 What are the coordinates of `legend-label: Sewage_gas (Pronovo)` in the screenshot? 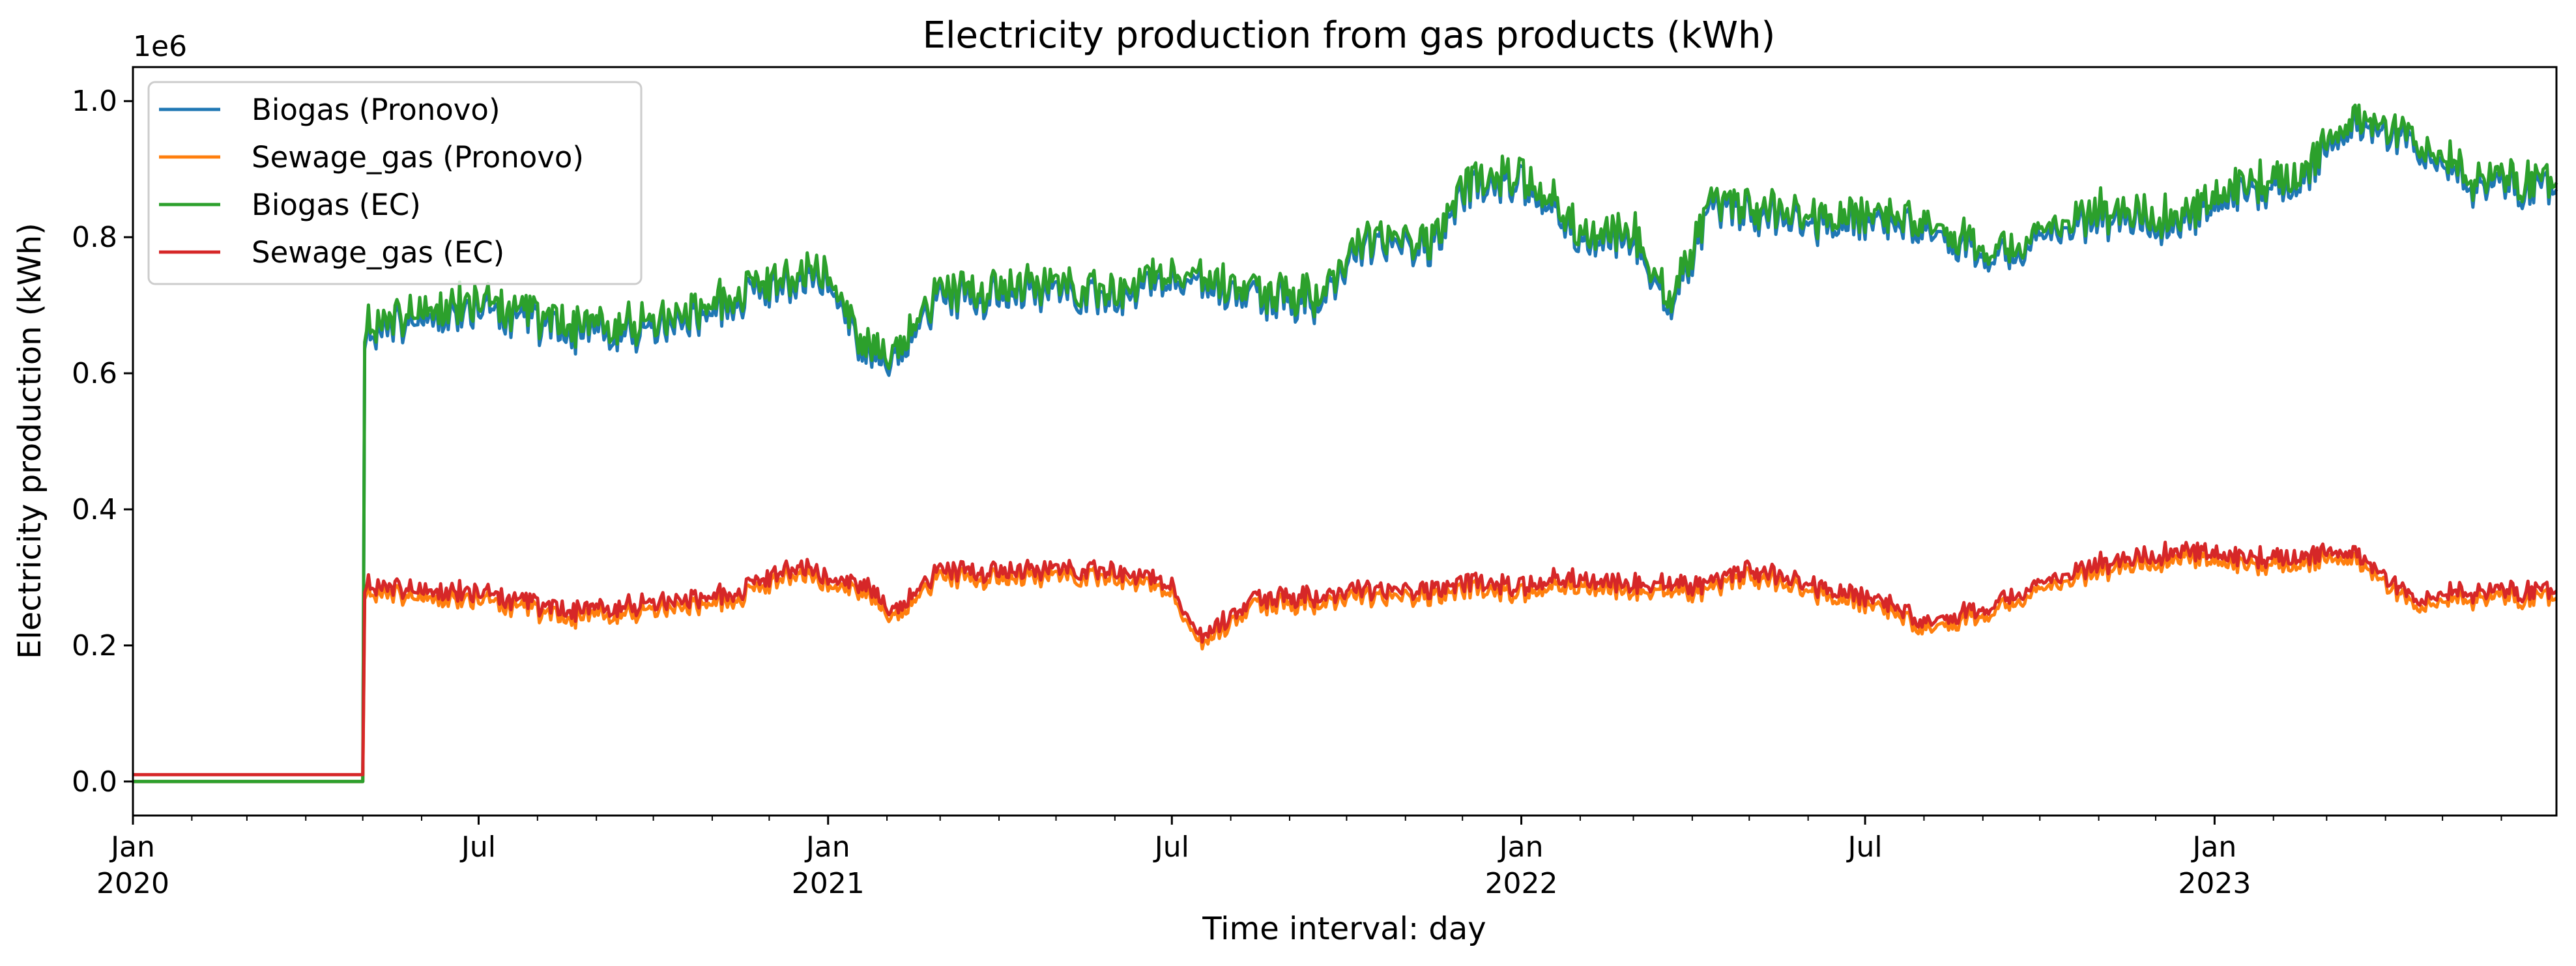 It's located at (418, 157).